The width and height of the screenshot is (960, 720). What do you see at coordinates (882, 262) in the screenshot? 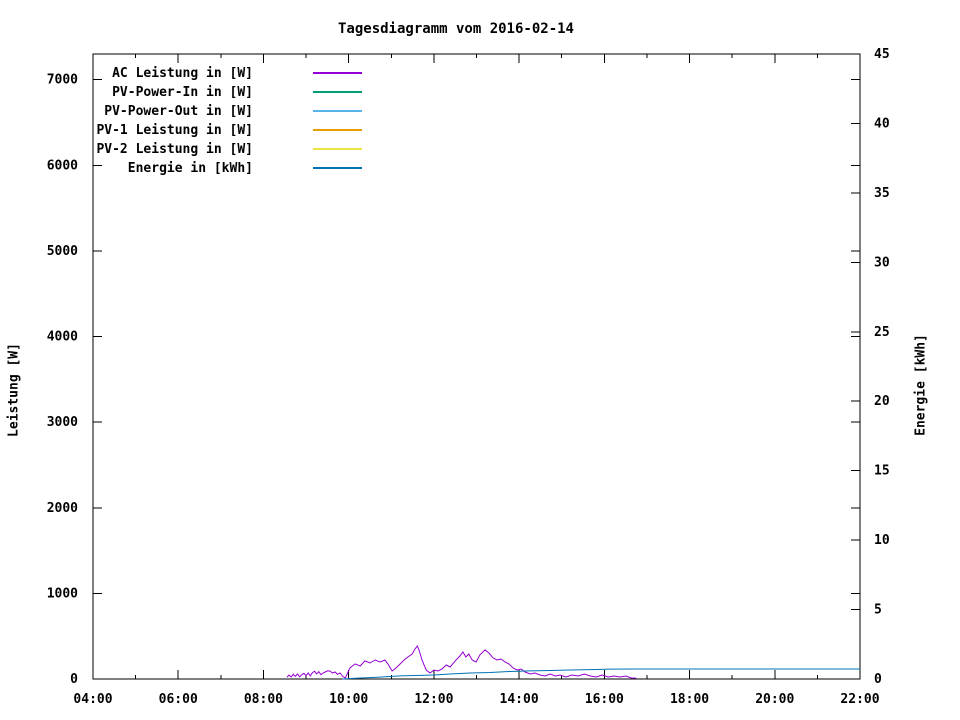
I see `y-right-tick-label: 30` at bounding box center [882, 262].